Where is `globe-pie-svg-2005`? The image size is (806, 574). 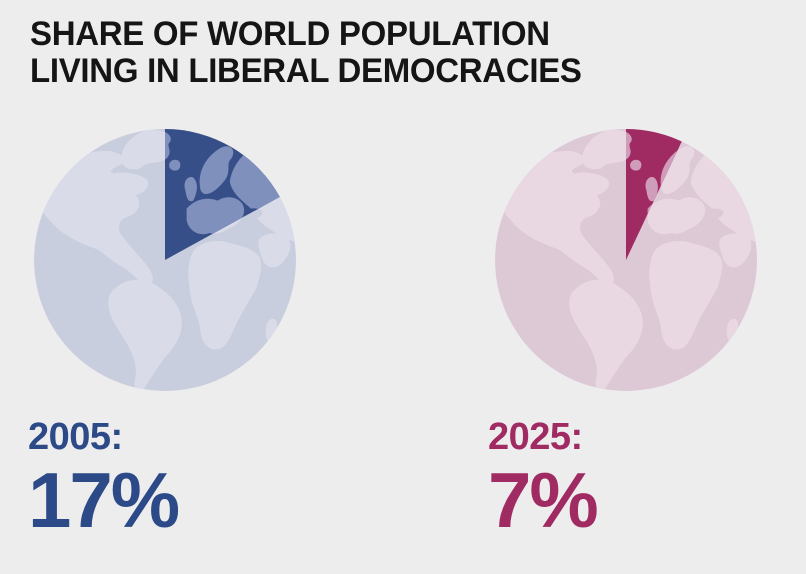
globe-pie-svg-2005 is located at coordinates (165, 260).